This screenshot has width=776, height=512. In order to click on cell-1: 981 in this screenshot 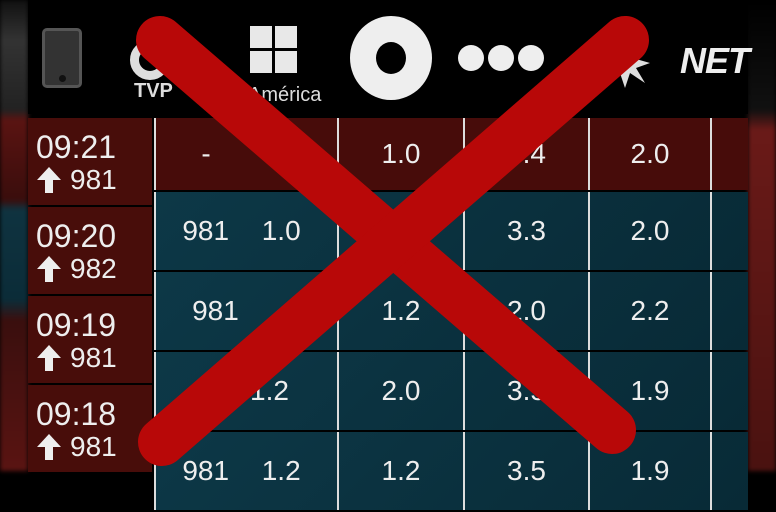, I will do `click(245, 311)`.